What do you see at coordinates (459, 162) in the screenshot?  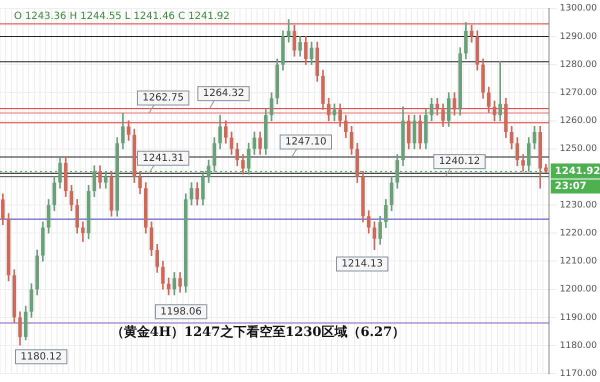 I see `ref-line-label: 1240.12` at bounding box center [459, 162].